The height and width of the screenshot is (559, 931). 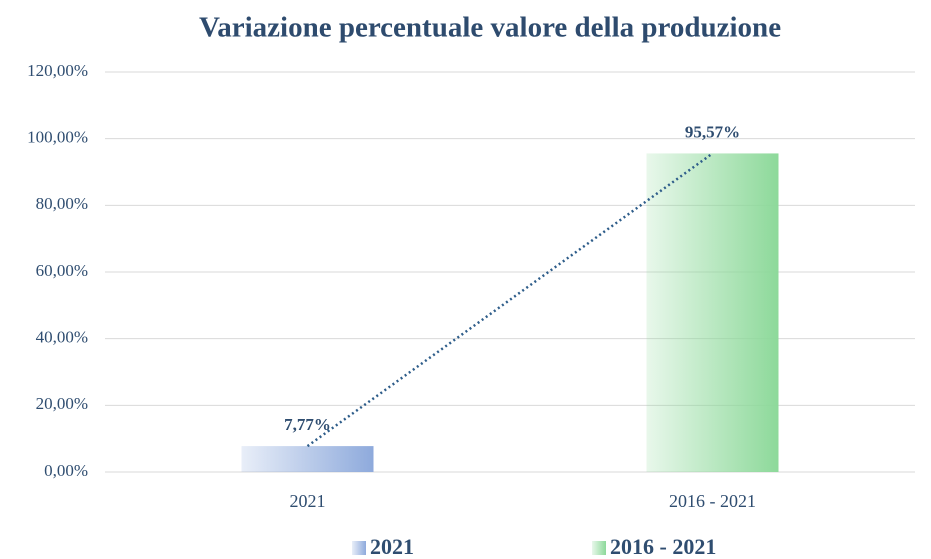 I want to click on y-tick-label: 0,00%, so click(x=66, y=470).